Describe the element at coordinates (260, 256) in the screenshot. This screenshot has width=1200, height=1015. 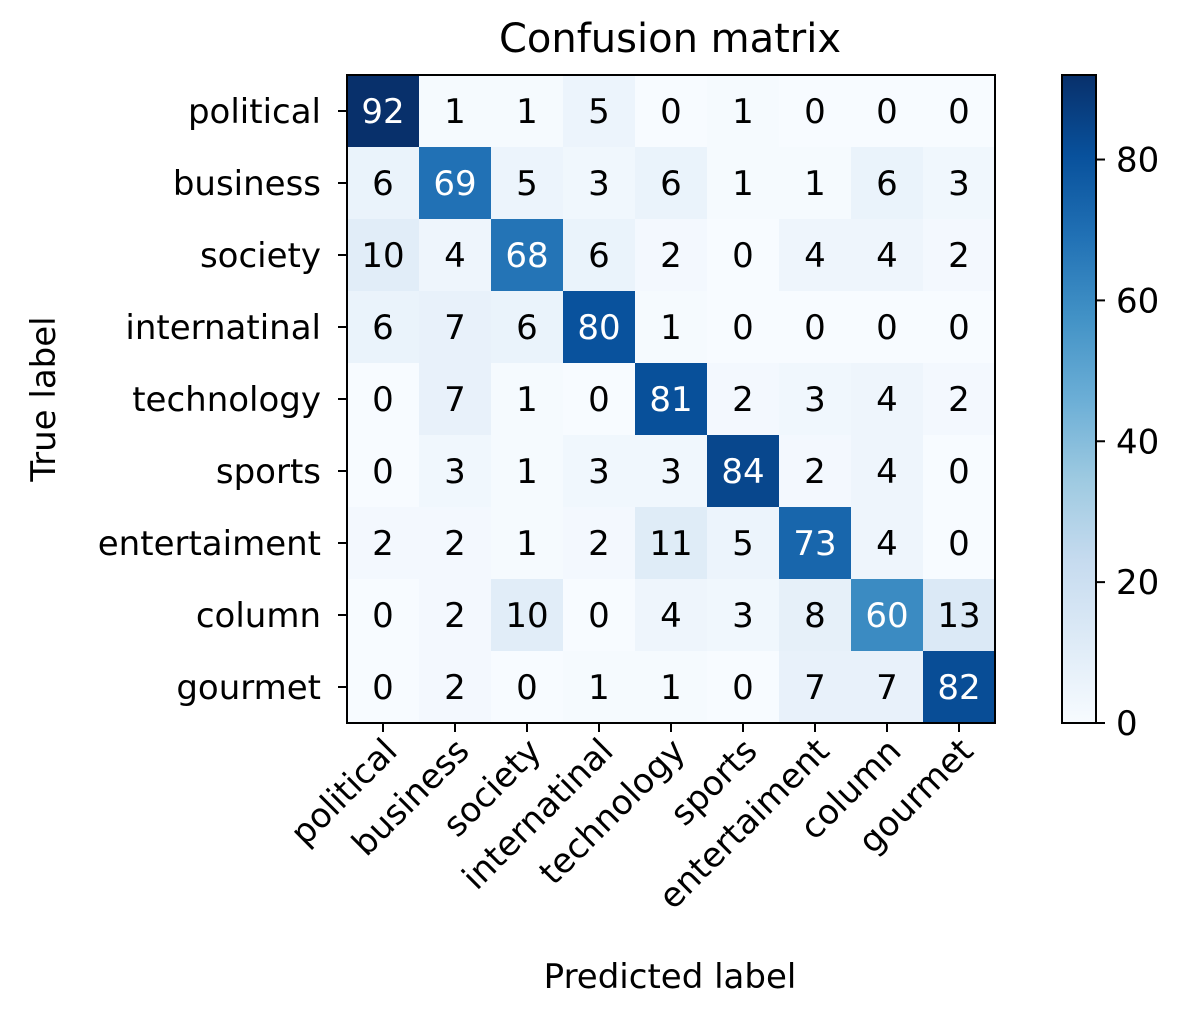
I see `y-tick-label: society` at that location.